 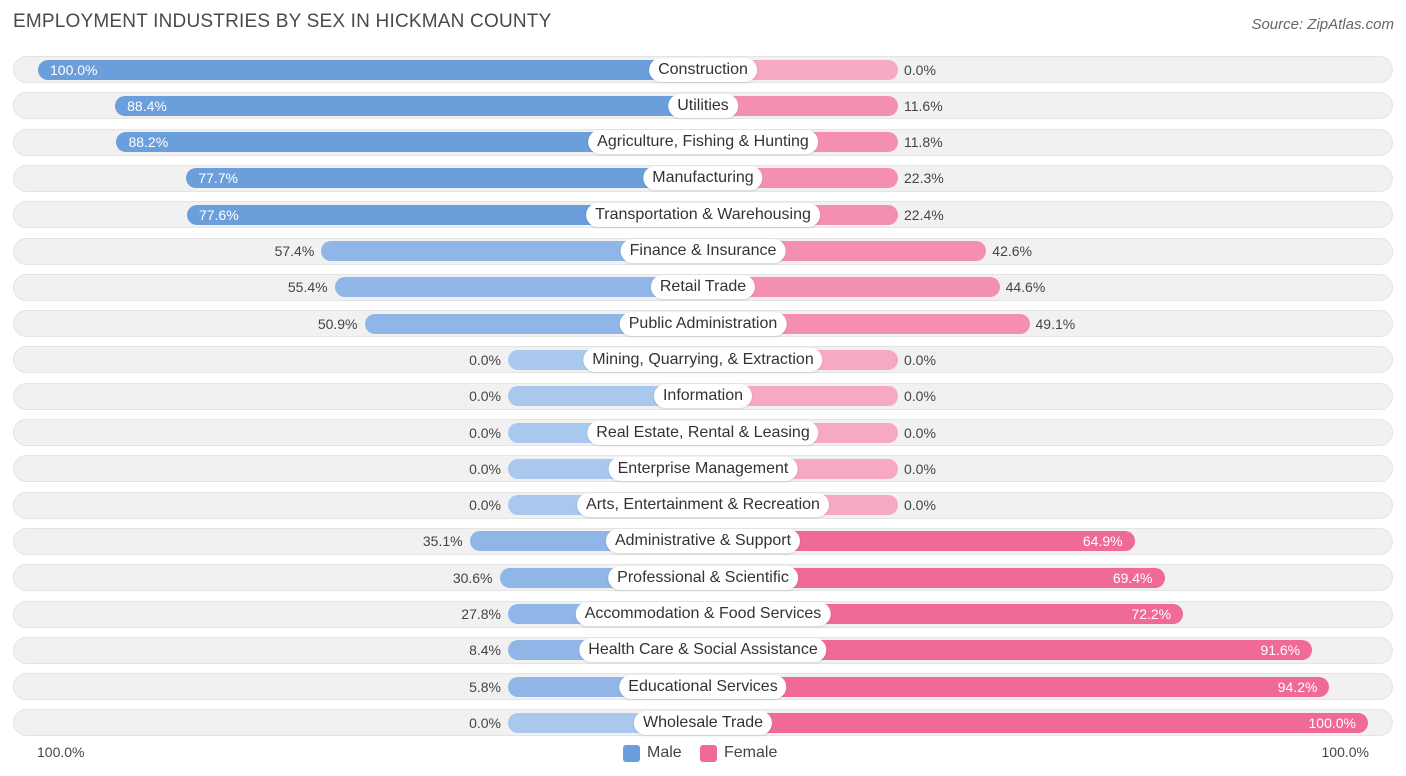 What do you see at coordinates (1151, 614) in the screenshot?
I see `value-label-female: 72.2%` at bounding box center [1151, 614].